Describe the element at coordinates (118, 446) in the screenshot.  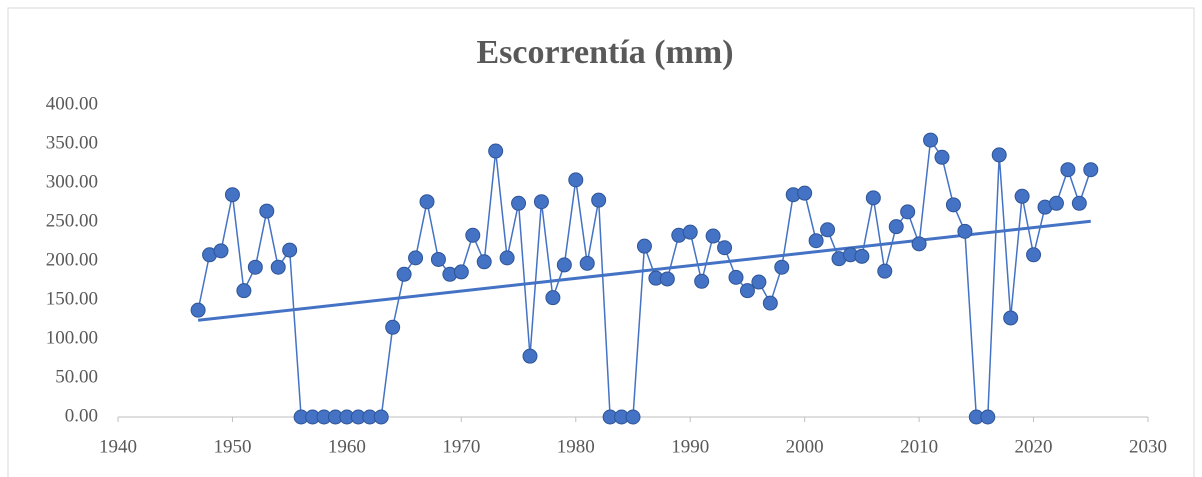
I see `x-tick-label: 1940` at that location.